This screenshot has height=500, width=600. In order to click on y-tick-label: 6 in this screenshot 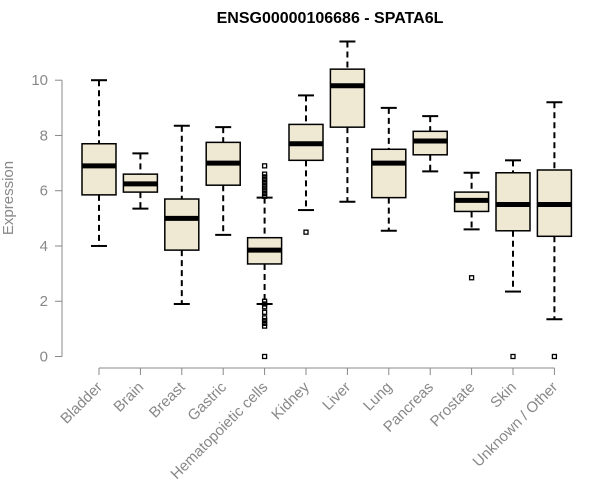, I will do `click(44, 191)`.